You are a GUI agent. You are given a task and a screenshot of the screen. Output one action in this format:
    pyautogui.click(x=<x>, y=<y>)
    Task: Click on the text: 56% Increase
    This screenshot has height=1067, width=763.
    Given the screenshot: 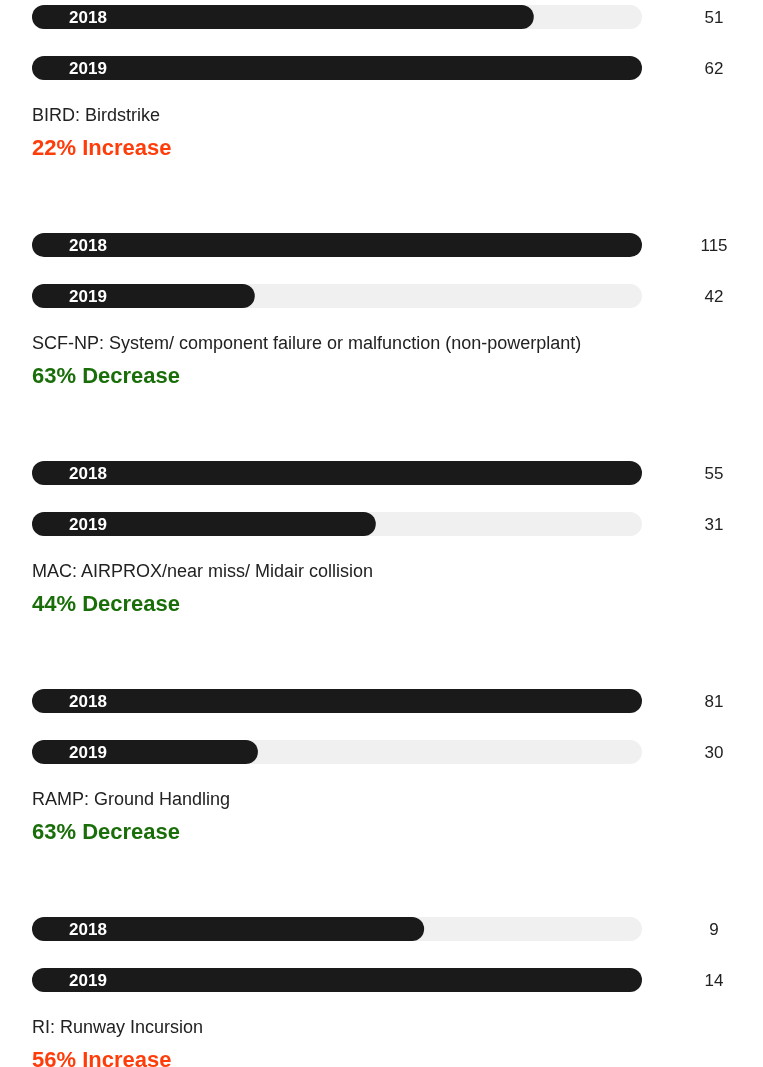 What is the action you would take?
    pyautogui.click(x=102, y=1057)
    